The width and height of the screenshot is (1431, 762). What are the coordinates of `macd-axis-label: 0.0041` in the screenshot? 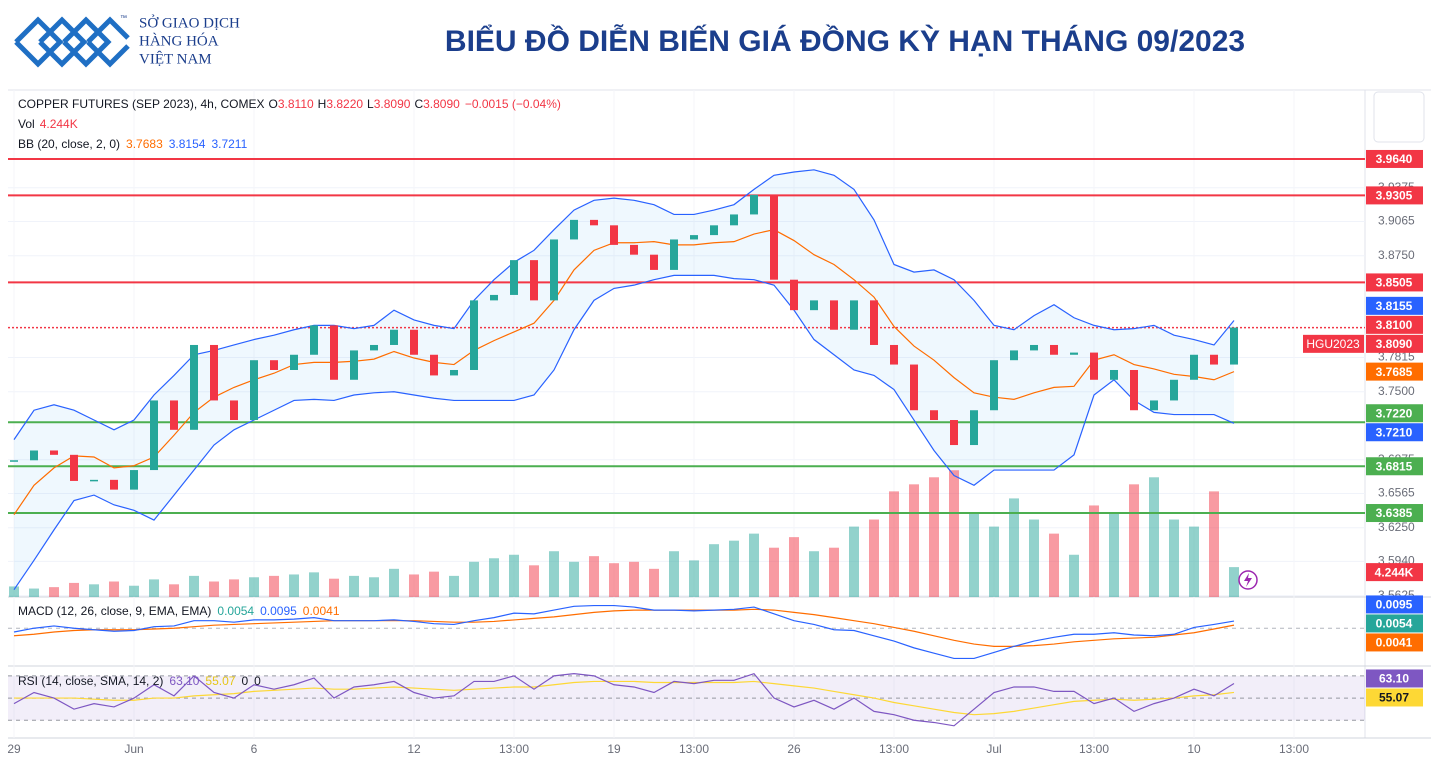 It's located at (1394, 643).